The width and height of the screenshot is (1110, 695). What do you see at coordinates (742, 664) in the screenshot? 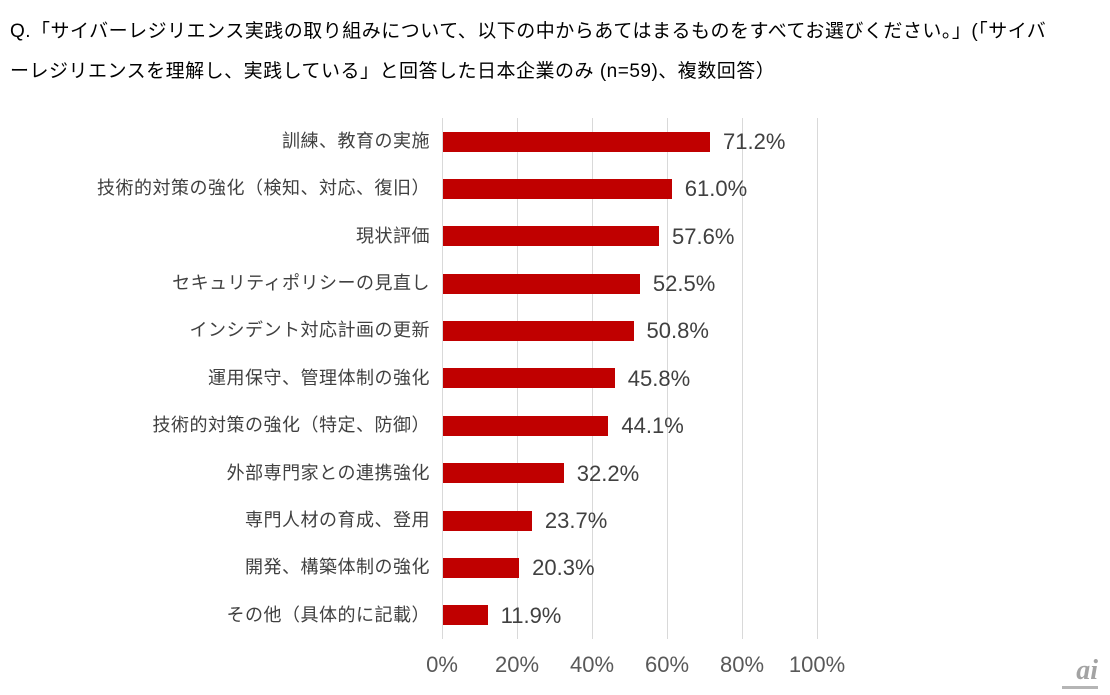
I see `x-axis-tick: 80%` at bounding box center [742, 664].